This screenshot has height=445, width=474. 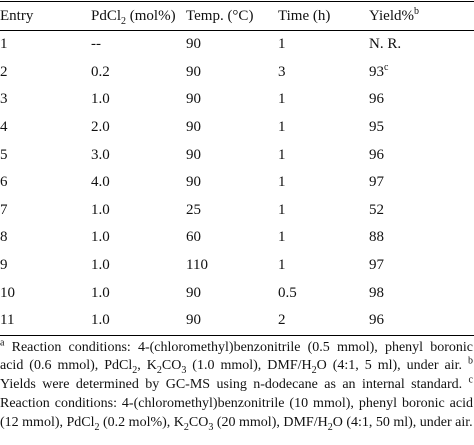 I want to click on table-cell: 9, so click(x=45, y=266).